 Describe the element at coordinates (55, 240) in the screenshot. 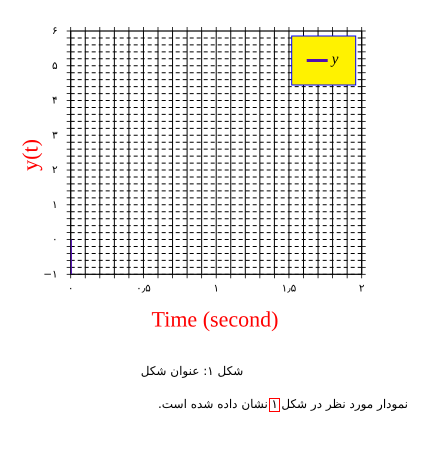

I see `y-tick-label: ۰` at that location.